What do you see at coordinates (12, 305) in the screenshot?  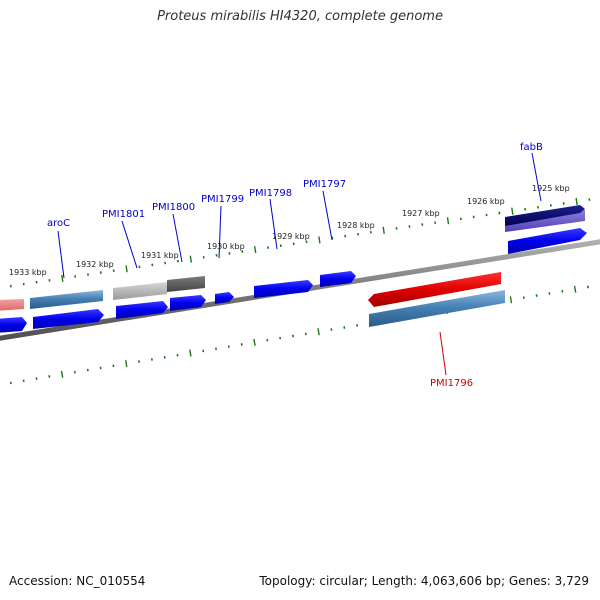 I see `gene-feature` at bounding box center [12, 305].